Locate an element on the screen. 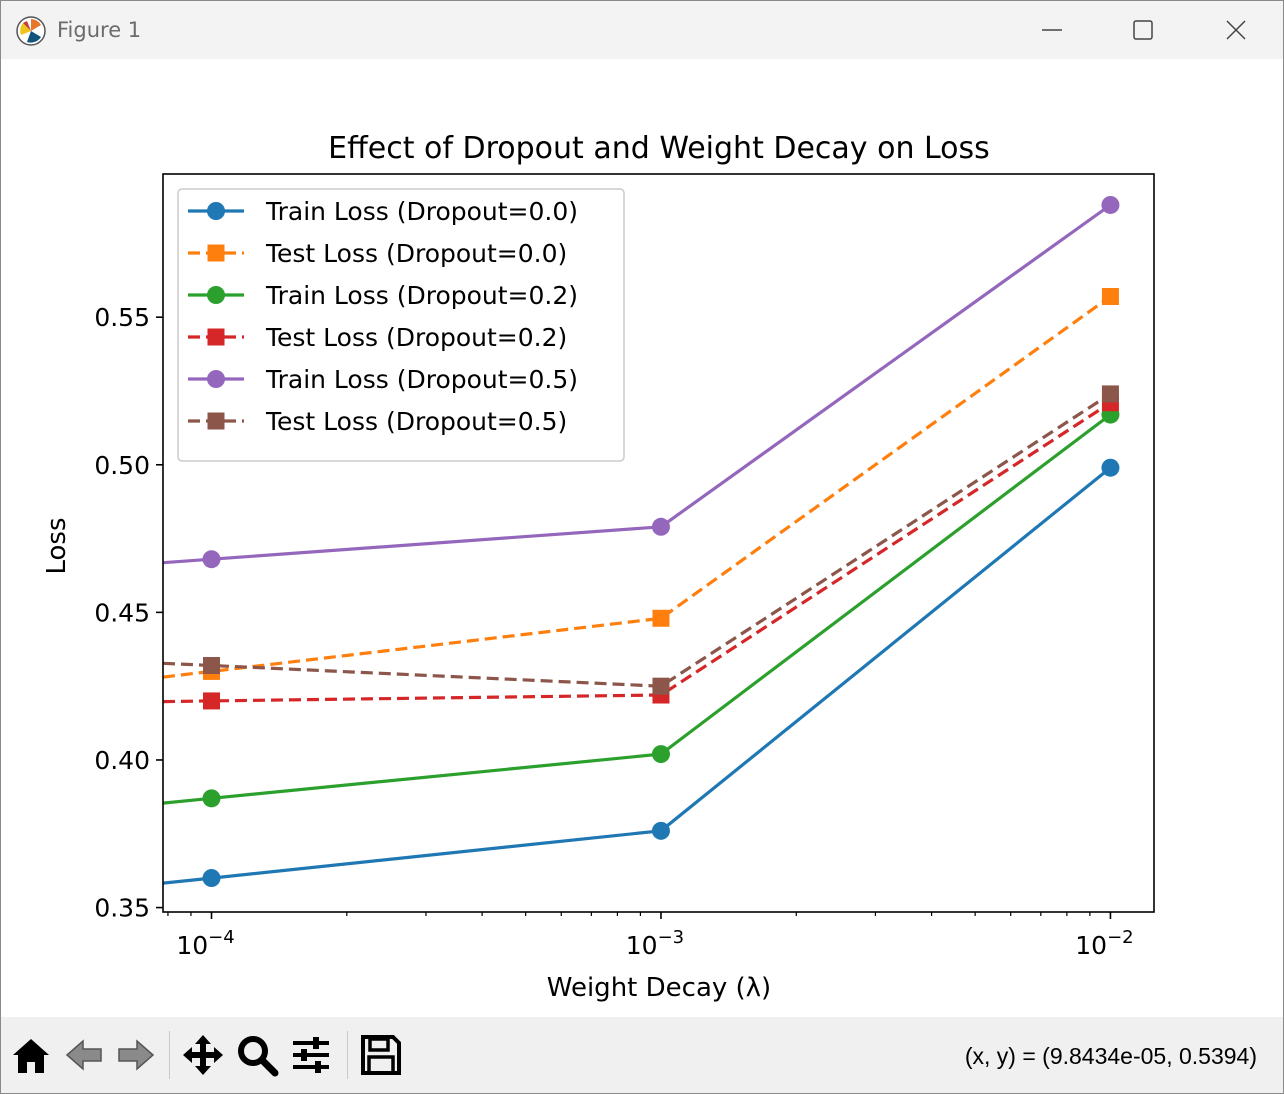 The width and height of the screenshot is (1284, 1094). home-button is located at coordinates (31, 1055).